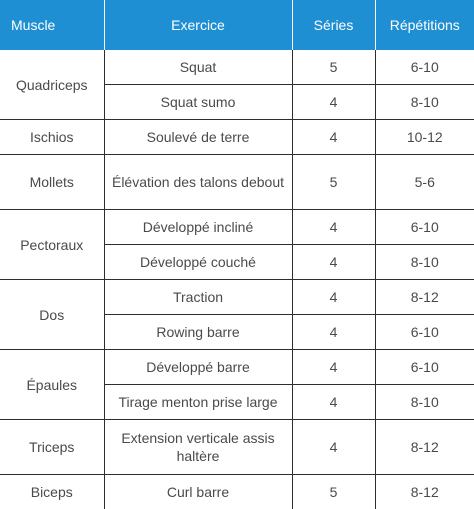 The width and height of the screenshot is (474, 509). What do you see at coordinates (52, 447) in the screenshot?
I see `muscle-cell: Triceps` at bounding box center [52, 447].